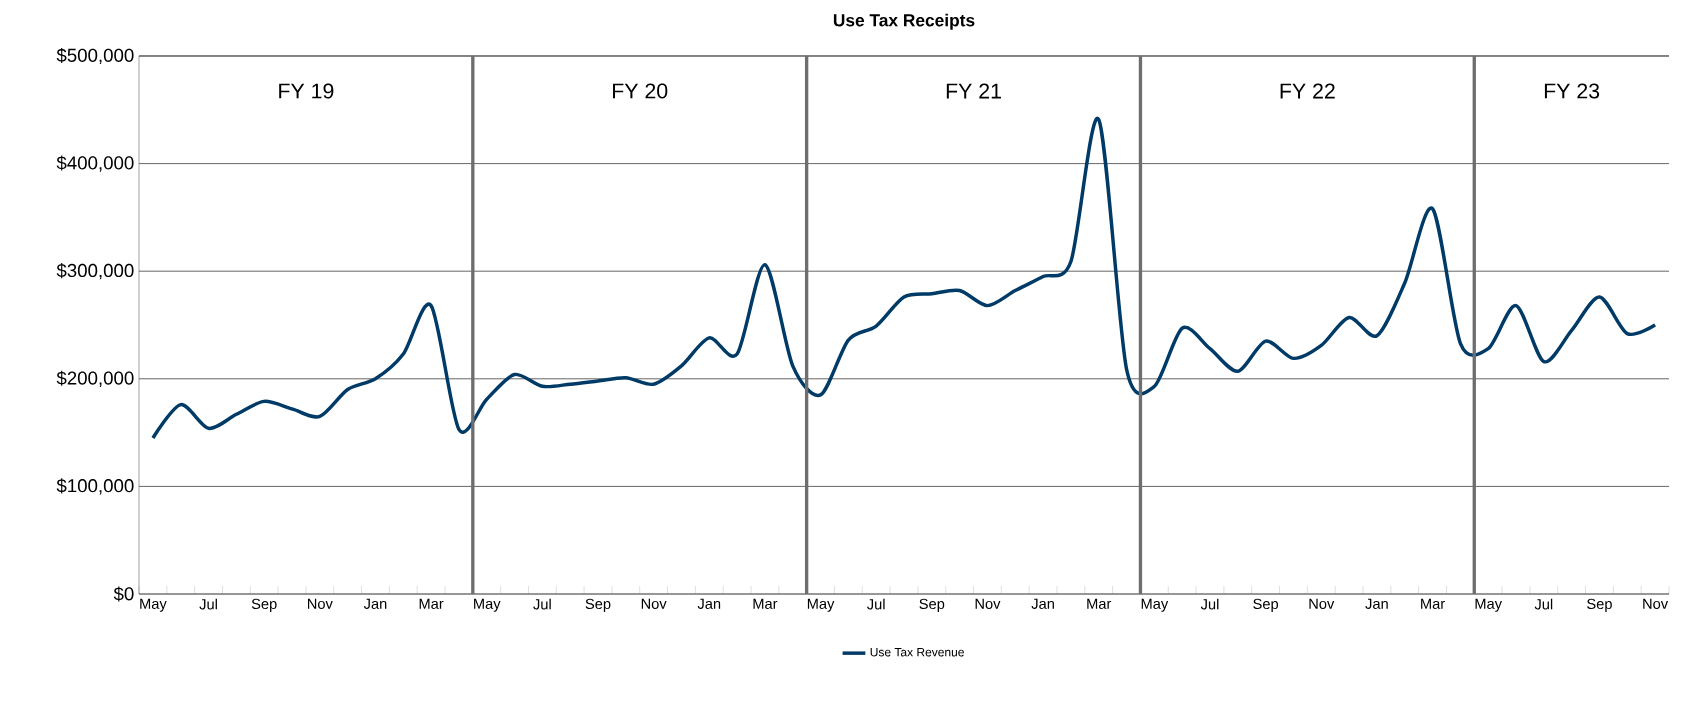 The width and height of the screenshot is (1699, 721). What do you see at coordinates (123, 594) in the screenshot?
I see `y-tick-label: $0` at bounding box center [123, 594].